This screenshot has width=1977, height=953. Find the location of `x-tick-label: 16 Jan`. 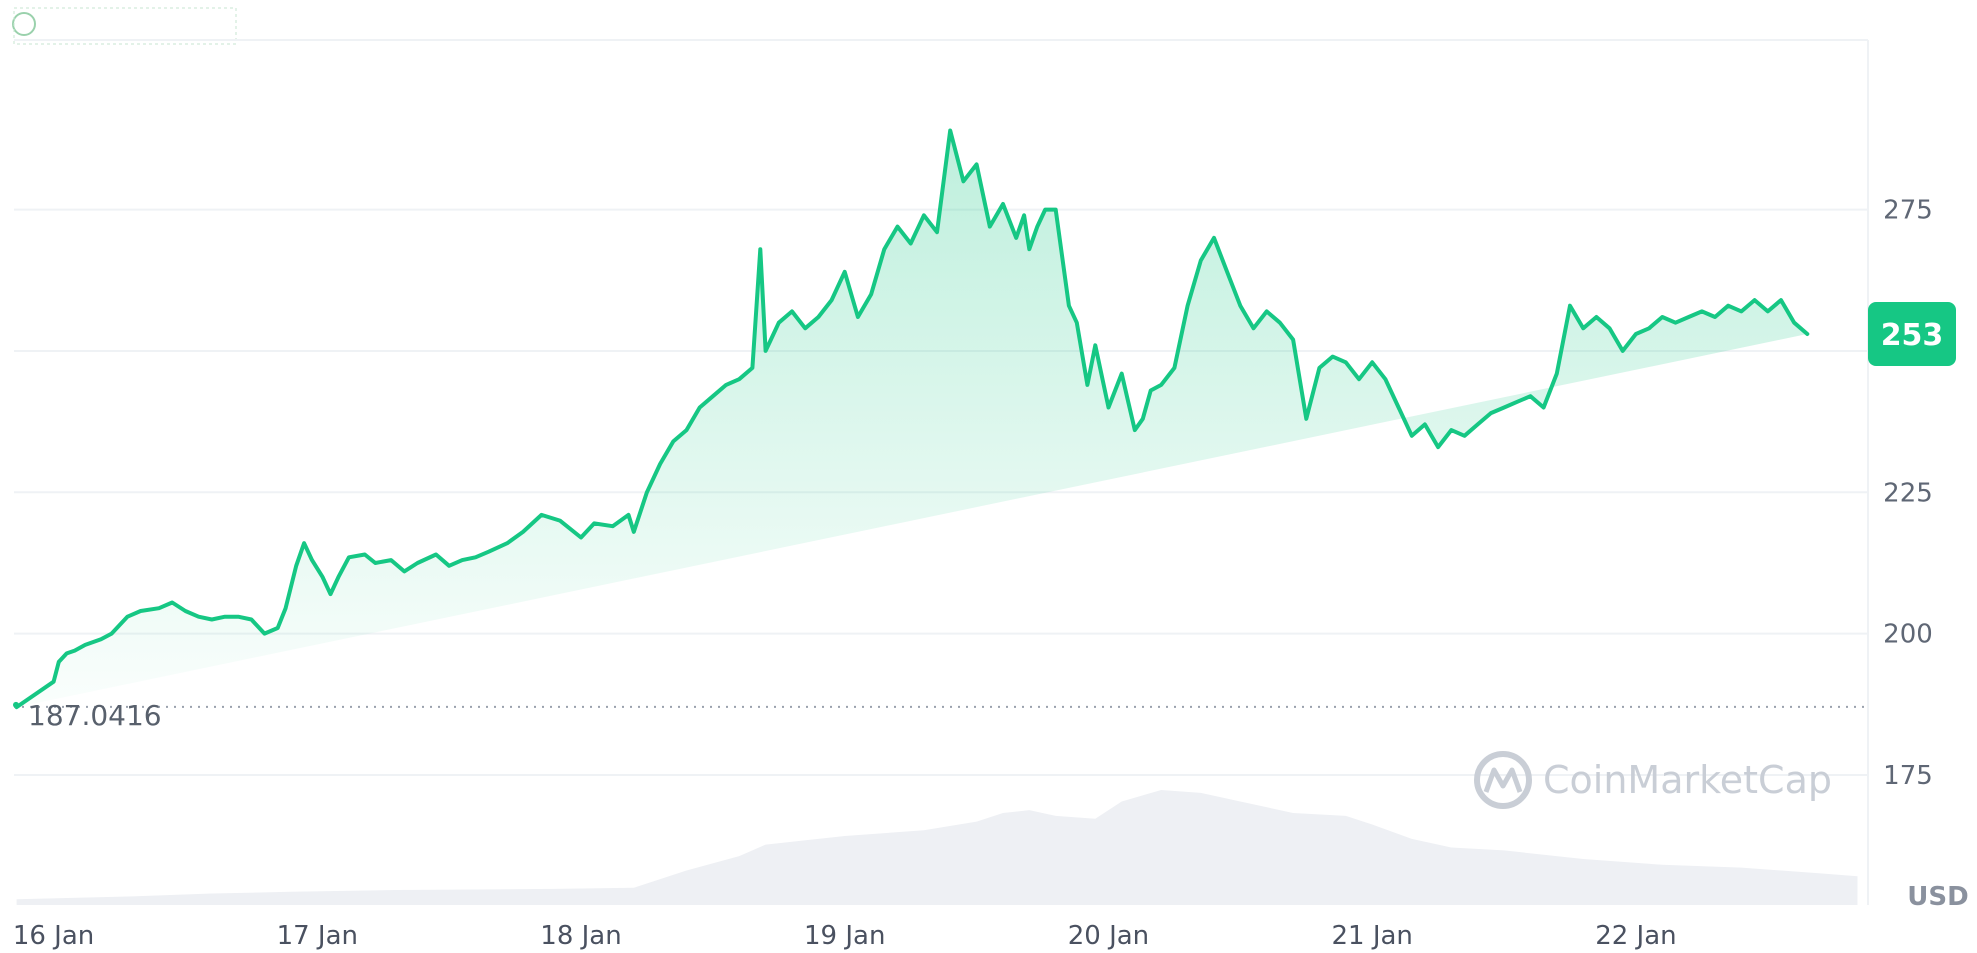

x-tick-label: 16 Jan is located at coordinates (53, 936).